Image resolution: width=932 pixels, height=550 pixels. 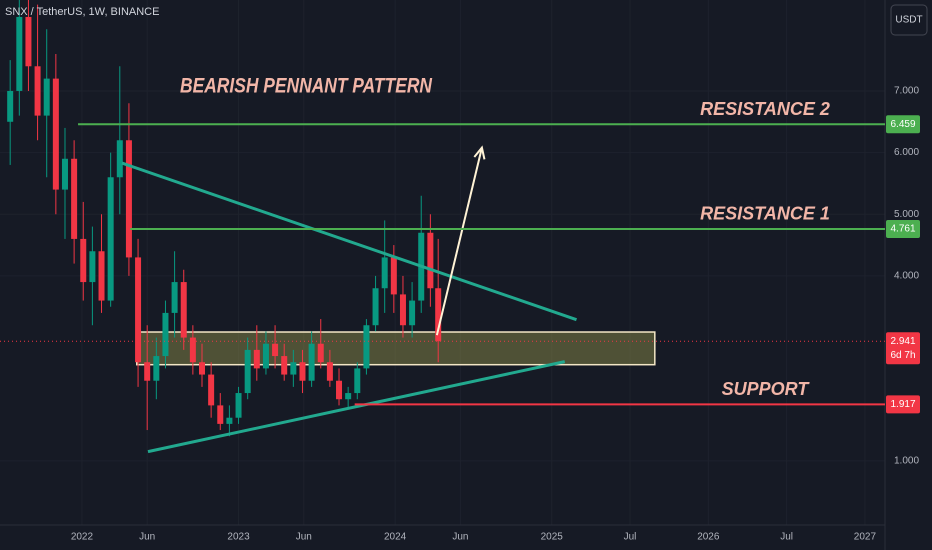 What do you see at coordinates (902, 355) in the screenshot?
I see `countdown: 6d 7h` at bounding box center [902, 355].